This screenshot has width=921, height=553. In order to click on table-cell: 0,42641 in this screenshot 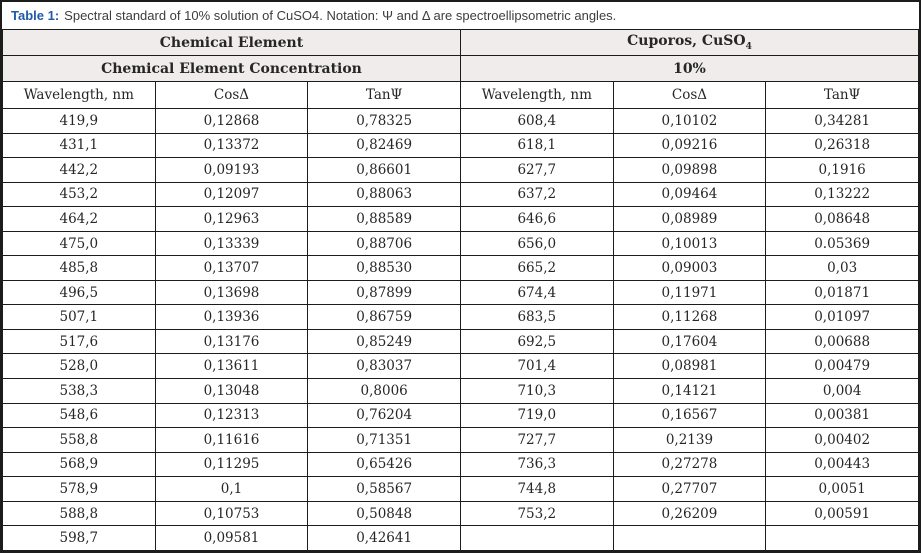, I will do `click(384, 538)`.